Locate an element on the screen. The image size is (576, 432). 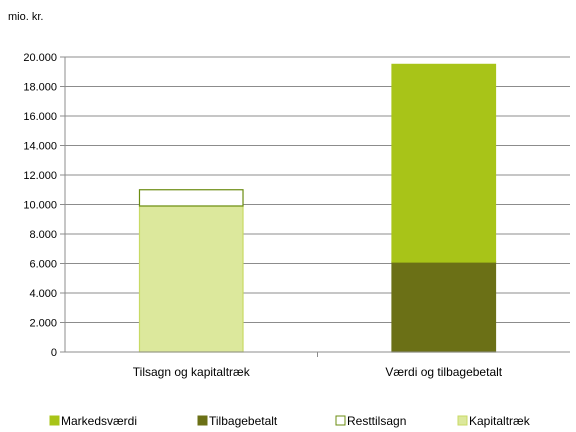
x-category-label: Tilsagn og kapitaltræk is located at coordinates (192, 372).